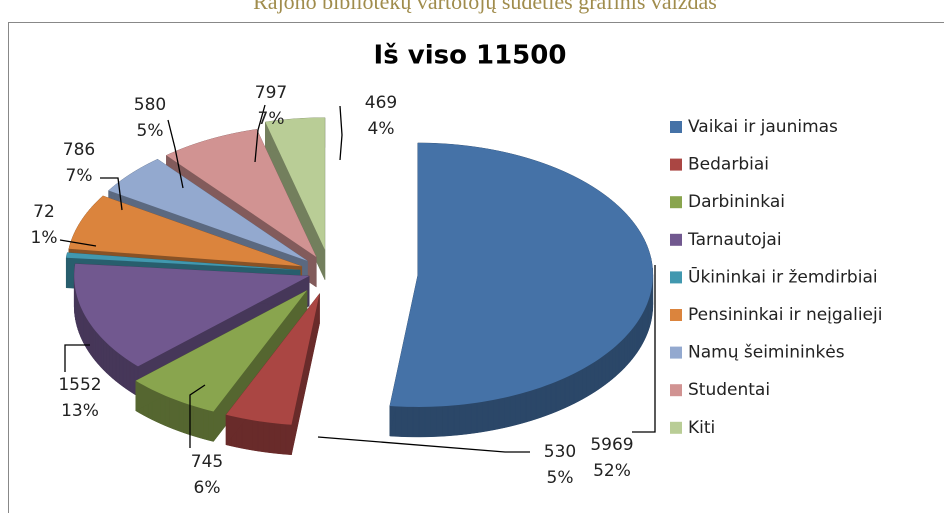 Image resolution: width=944 pixels, height=513 pixels. What do you see at coordinates (560, 452) in the screenshot?
I see `data-label: 530` at bounding box center [560, 452].